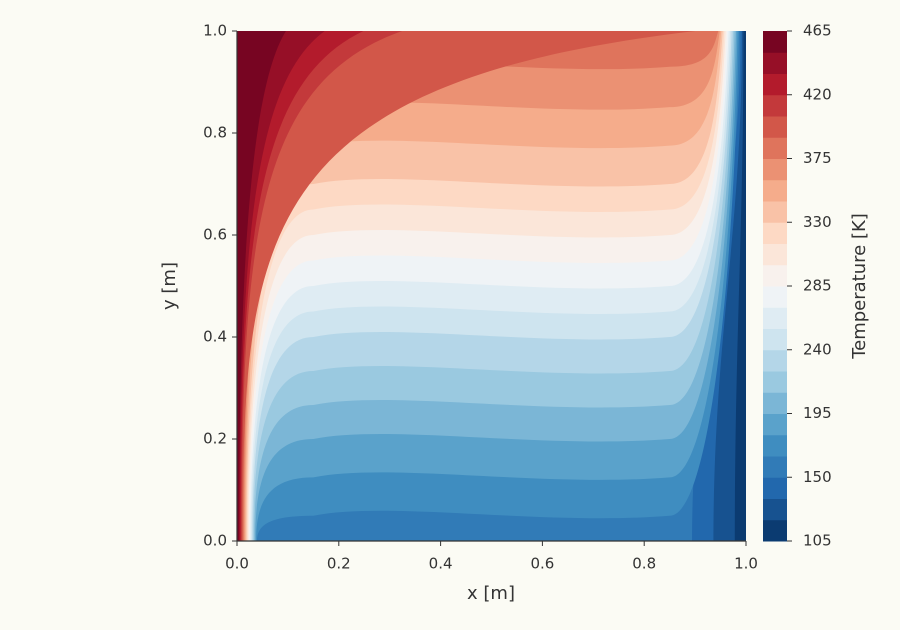 This screenshot has height=630, width=900. I want to click on y-axis-label: y [m], so click(169, 286).